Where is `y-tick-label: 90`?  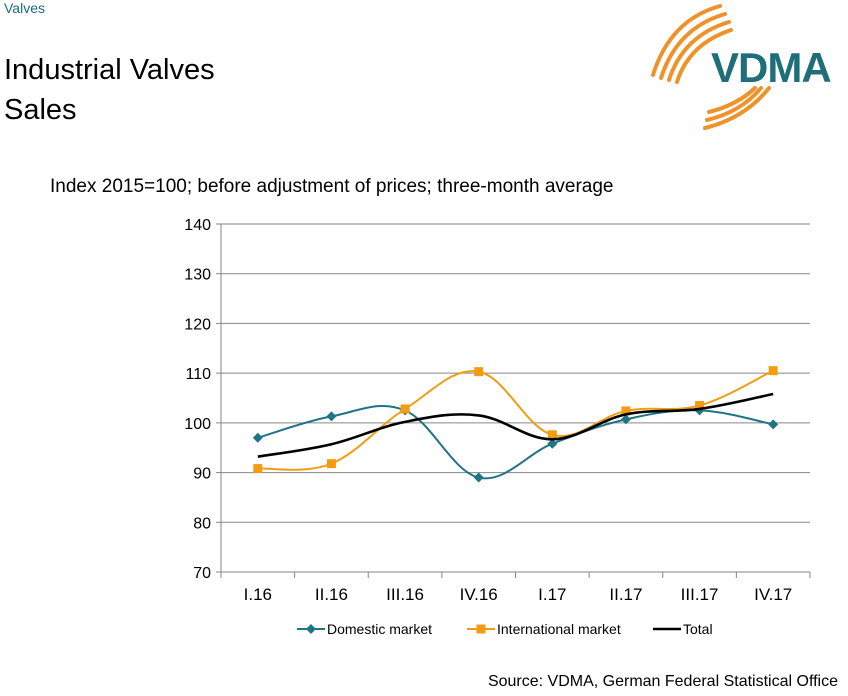
y-tick-label: 90 is located at coordinates (202, 474).